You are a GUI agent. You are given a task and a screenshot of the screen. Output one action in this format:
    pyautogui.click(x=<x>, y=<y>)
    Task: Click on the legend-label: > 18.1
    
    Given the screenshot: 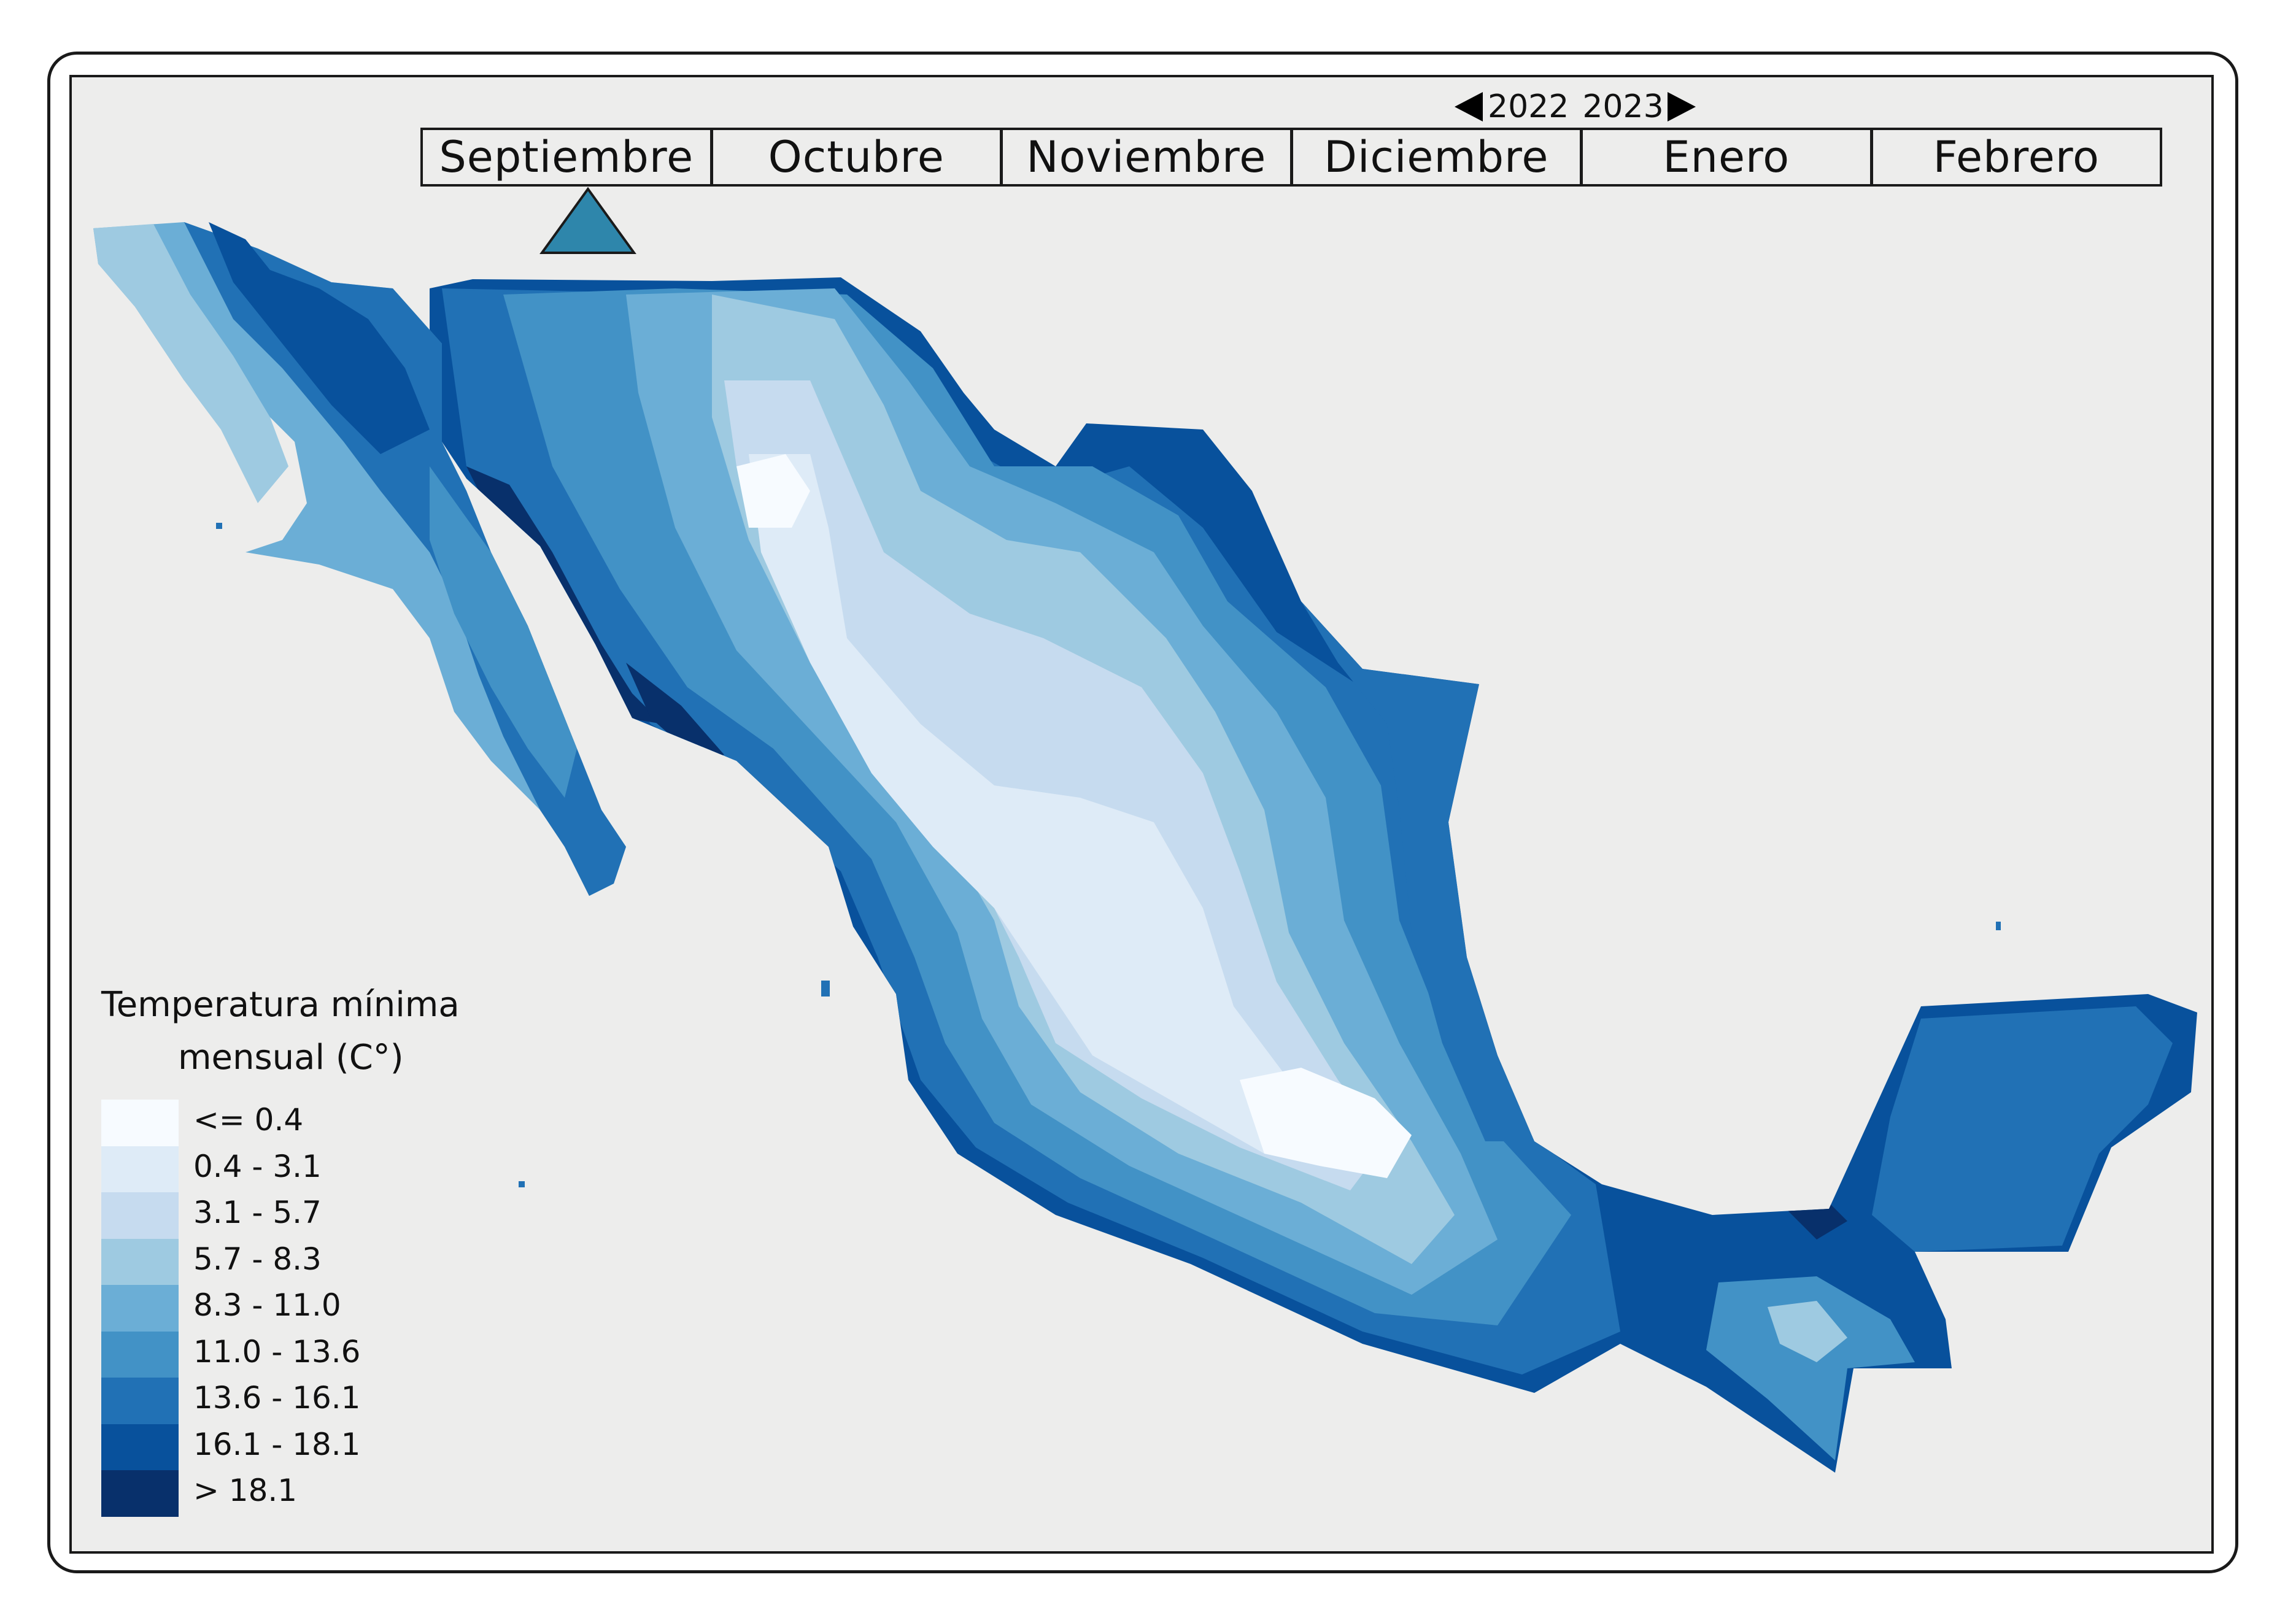 What is the action you would take?
    pyautogui.click(x=245, y=1490)
    